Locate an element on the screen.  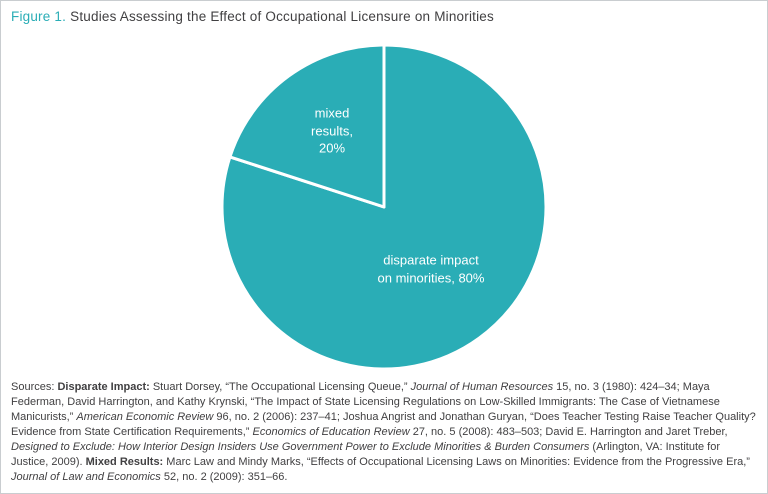
sources-segment: Sources: is located at coordinates (34, 387).